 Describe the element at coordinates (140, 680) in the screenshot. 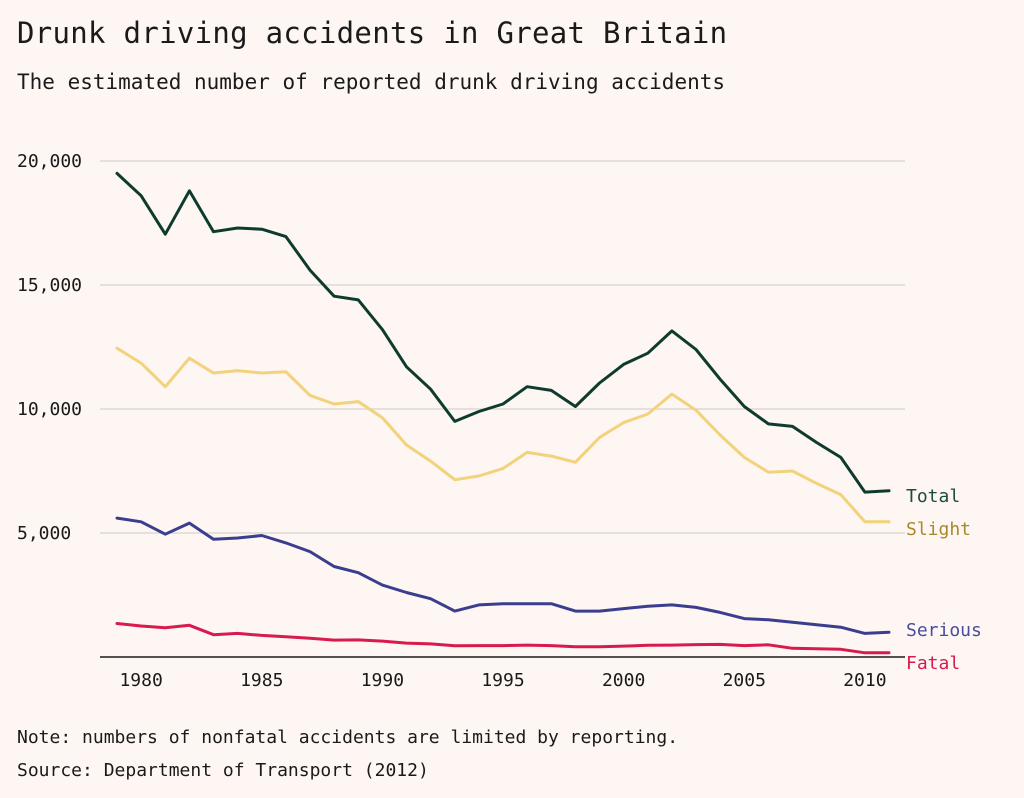

I see `x-tick-label: 1980` at that location.